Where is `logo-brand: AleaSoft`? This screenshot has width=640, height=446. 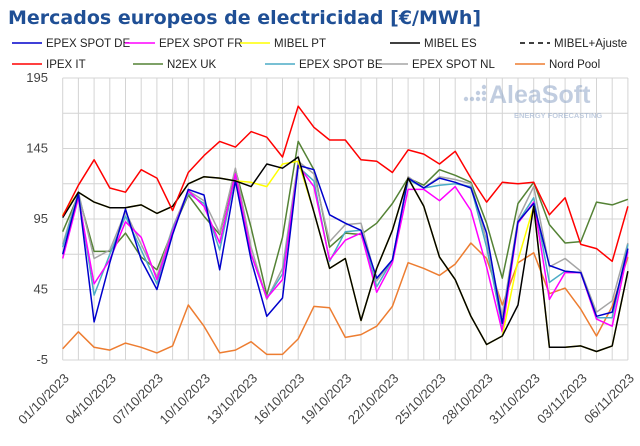 logo-brand: AleaSoft is located at coordinates (540, 95).